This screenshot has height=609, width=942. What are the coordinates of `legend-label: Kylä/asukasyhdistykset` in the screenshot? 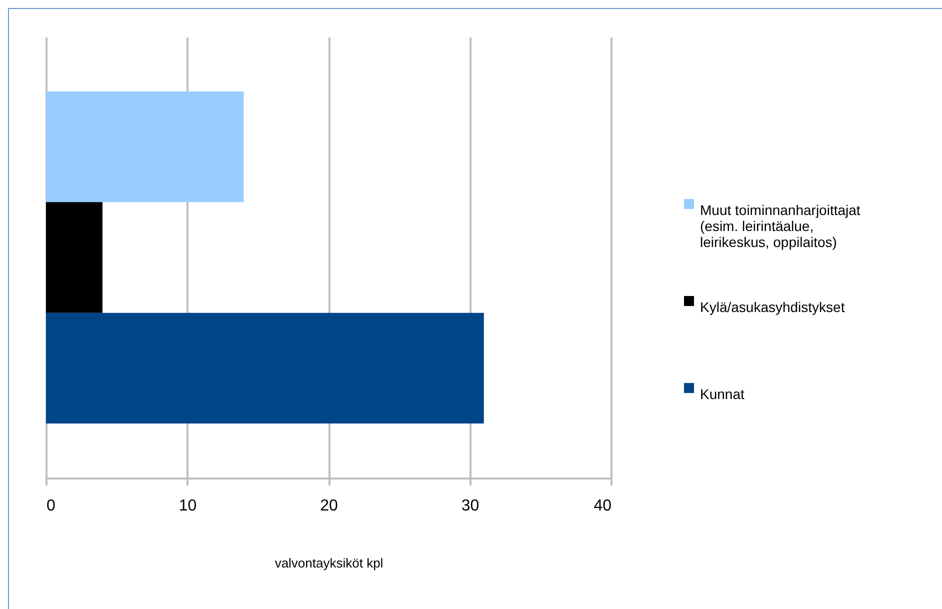 It's located at (772, 307).